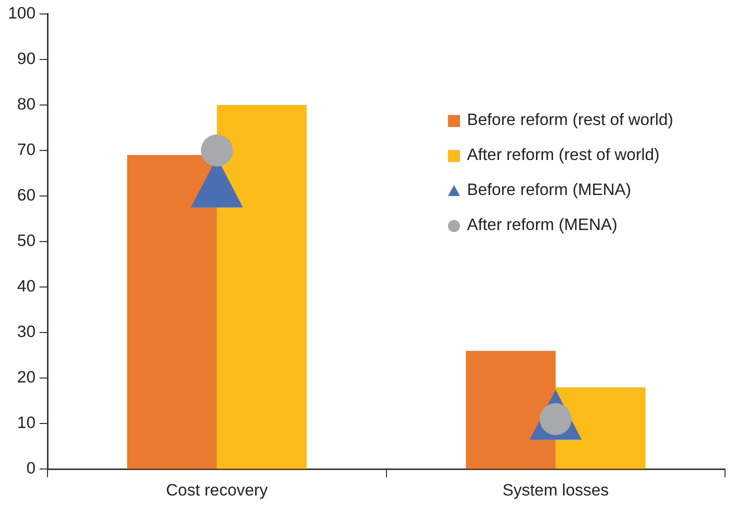  Describe the element at coordinates (26, 423) in the screenshot. I see `y-tick-label: 10` at that location.